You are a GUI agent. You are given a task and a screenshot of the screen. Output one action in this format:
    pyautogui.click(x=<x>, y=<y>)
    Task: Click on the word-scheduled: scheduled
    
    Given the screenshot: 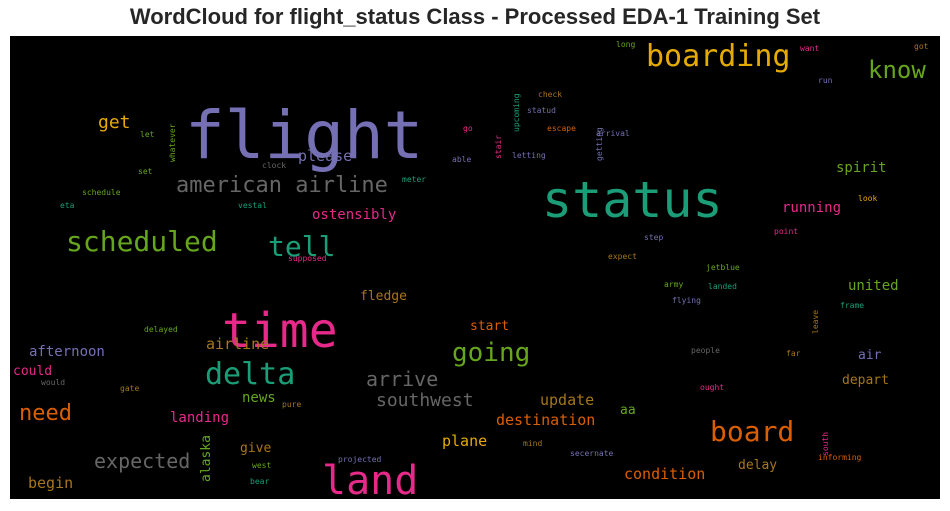 What is the action you would take?
    pyautogui.click(x=142, y=241)
    